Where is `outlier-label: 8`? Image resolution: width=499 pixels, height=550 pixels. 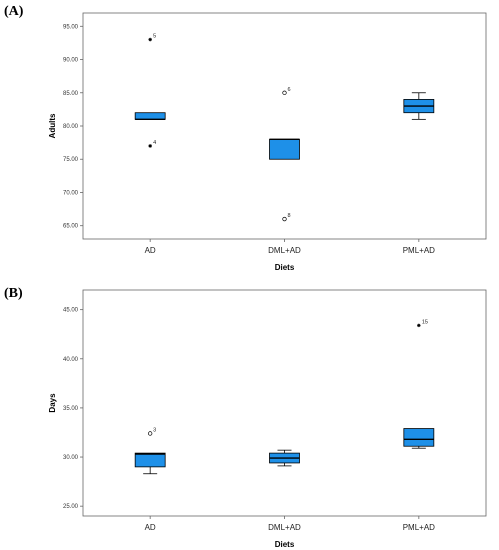
outlier-label: 8 is located at coordinates (289, 216).